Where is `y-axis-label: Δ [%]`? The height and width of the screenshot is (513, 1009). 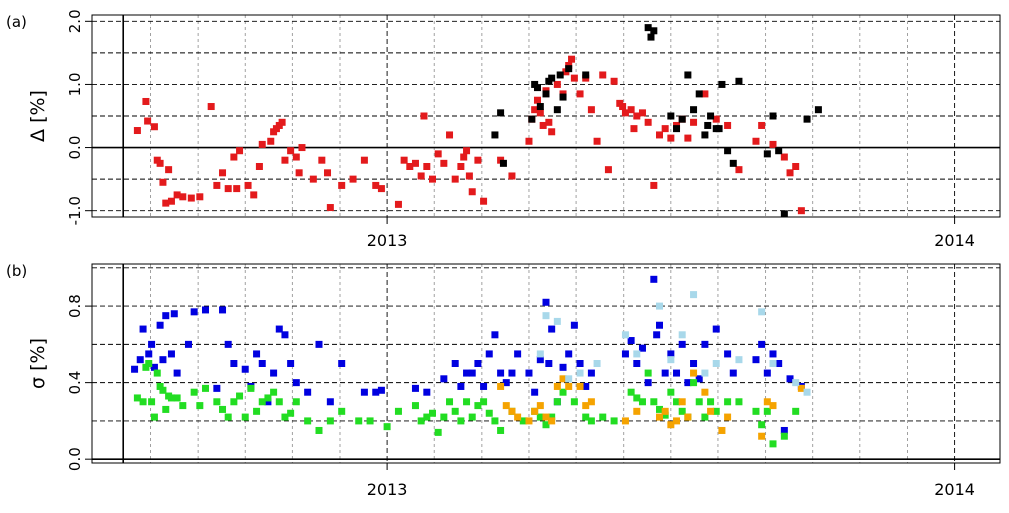 y-axis-label: Δ [%] is located at coordinates (38, 116).